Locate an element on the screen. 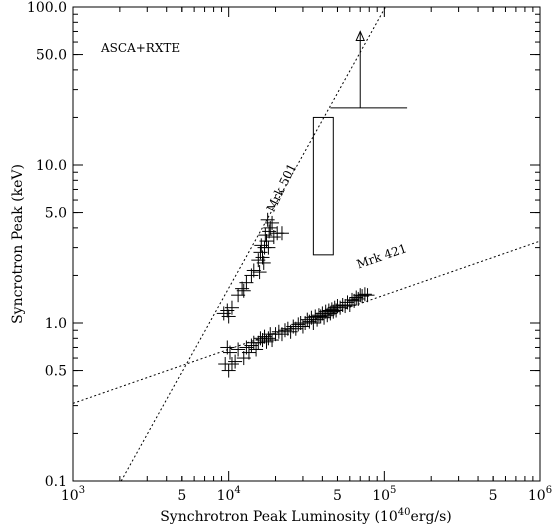  y-axis-title: Syncrotron Peak (keV) is located at coordinates (18, 244).